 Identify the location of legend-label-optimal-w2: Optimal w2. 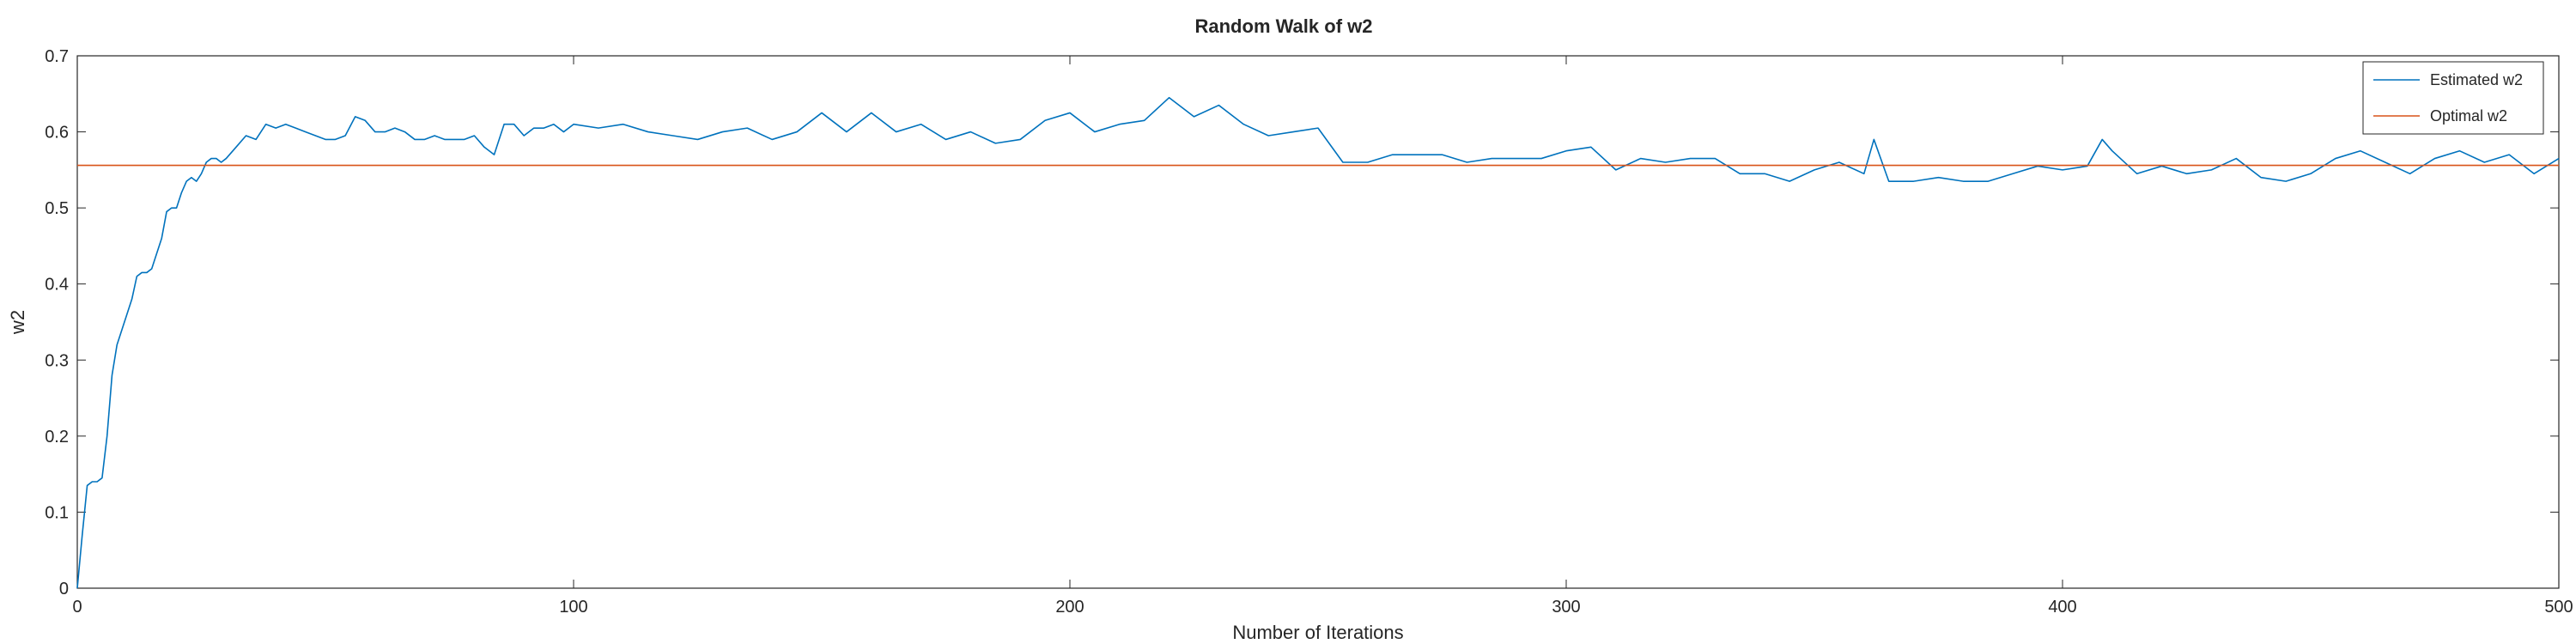
(2468, 116).